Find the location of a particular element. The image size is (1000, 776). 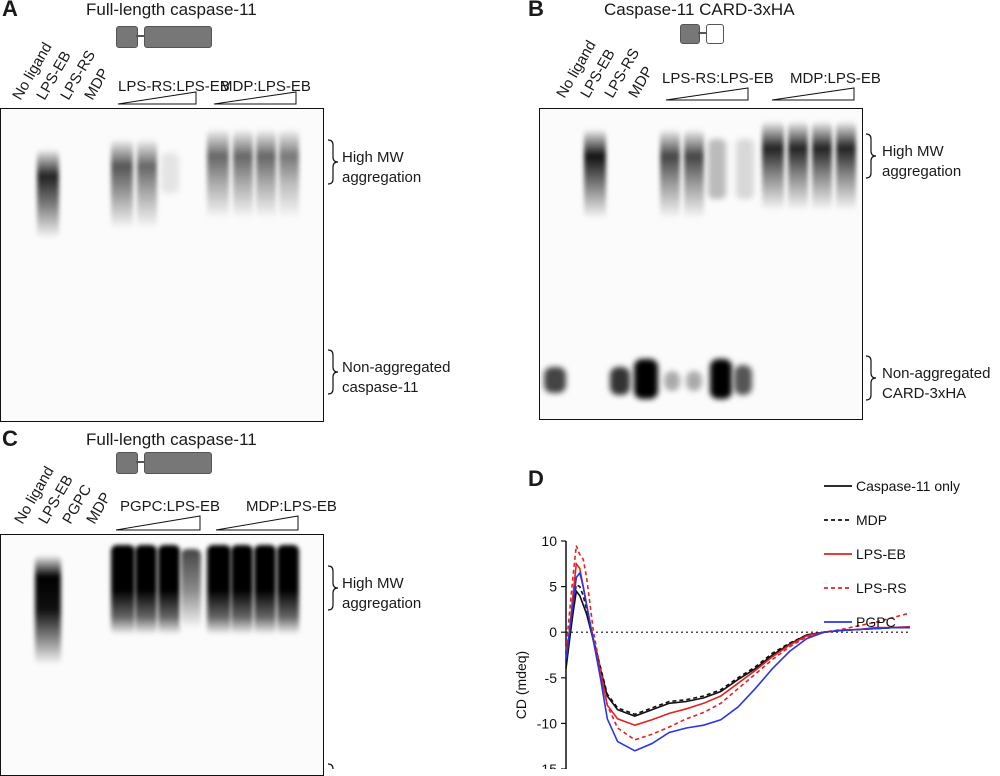

y-tick-label: 5 is located at coordinates (553, 587).